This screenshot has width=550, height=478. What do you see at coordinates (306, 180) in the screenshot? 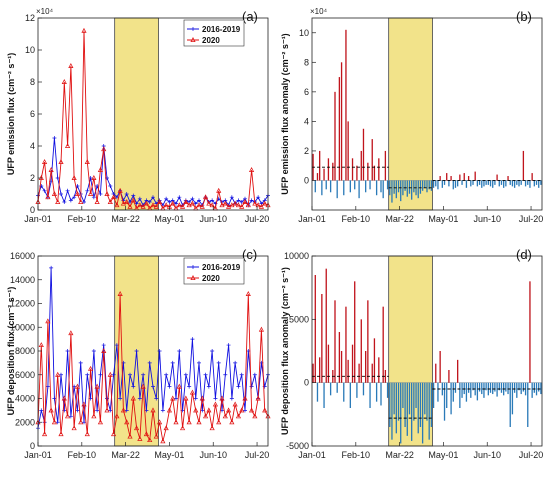
I see `y-tick-label: 0` at bounding box center [306, 180].